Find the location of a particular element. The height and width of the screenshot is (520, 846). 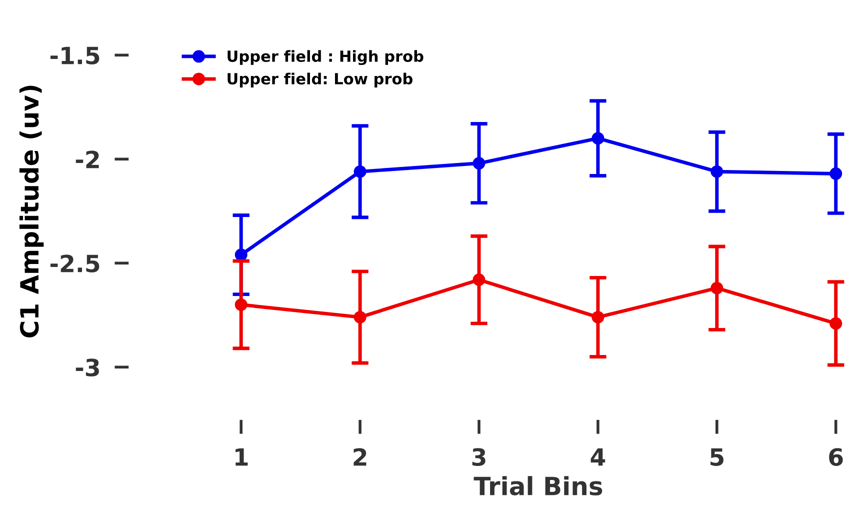

x-tick-label: 5 is located at coordinates (717, 457).